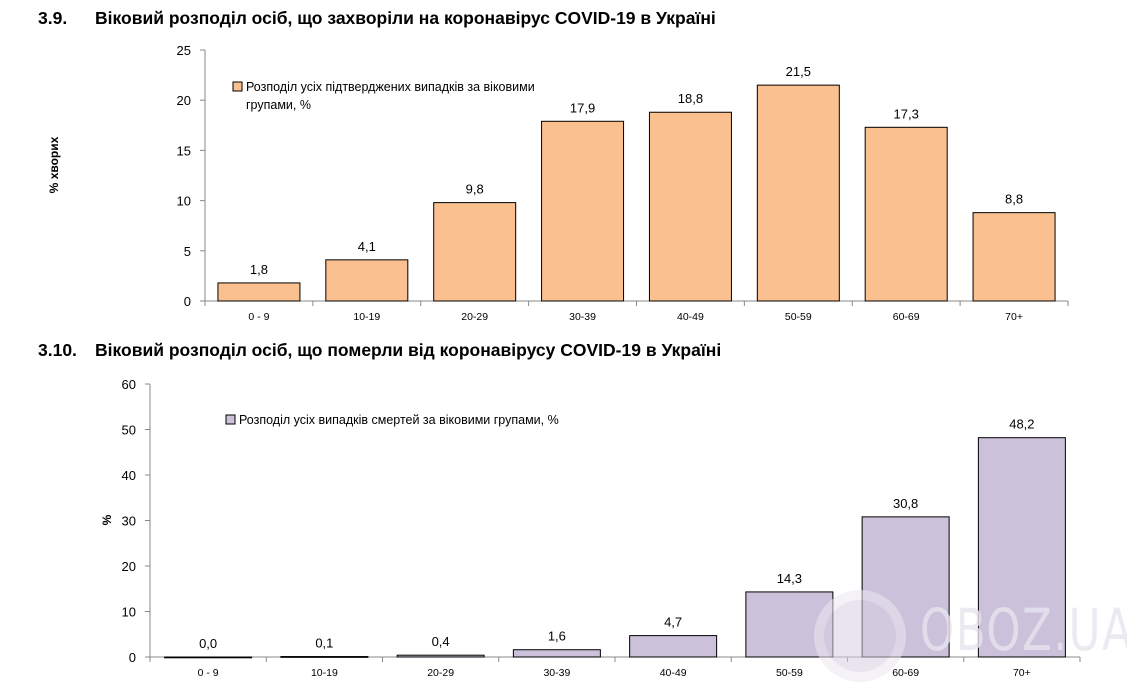 The image size is (1127, 694). What do you see at coordinates (441, 641) in the screenshot?
I see `data-label: 0,4` at bounding box center [441, 641].